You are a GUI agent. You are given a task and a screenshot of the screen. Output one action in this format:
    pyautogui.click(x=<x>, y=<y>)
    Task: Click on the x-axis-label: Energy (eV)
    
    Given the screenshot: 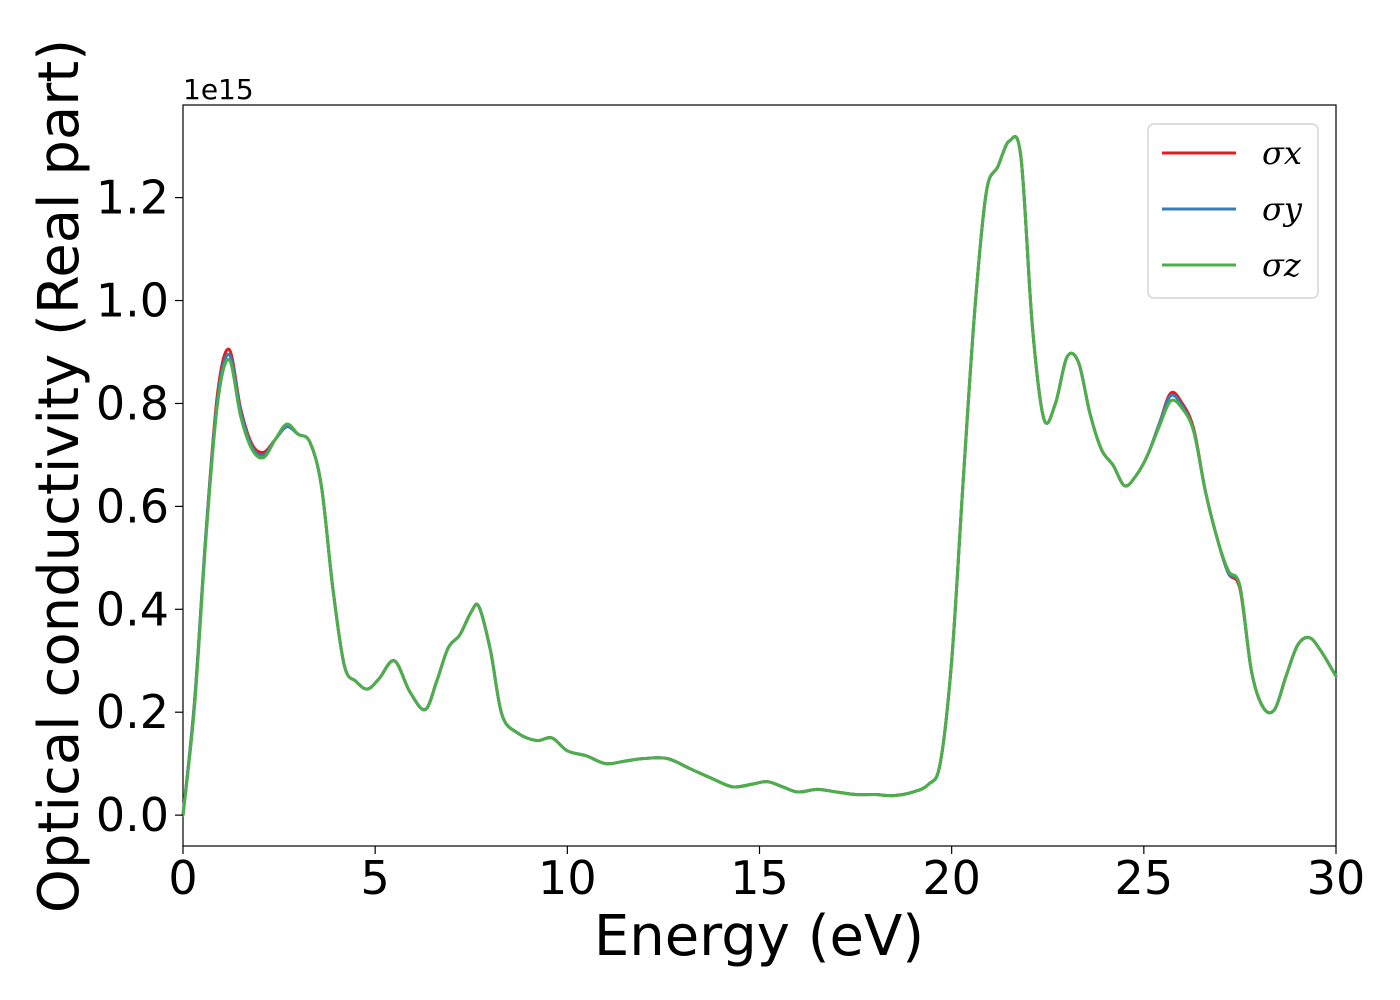 What is the action you would take?
    pyautogui.click(x=759, y=936)
    